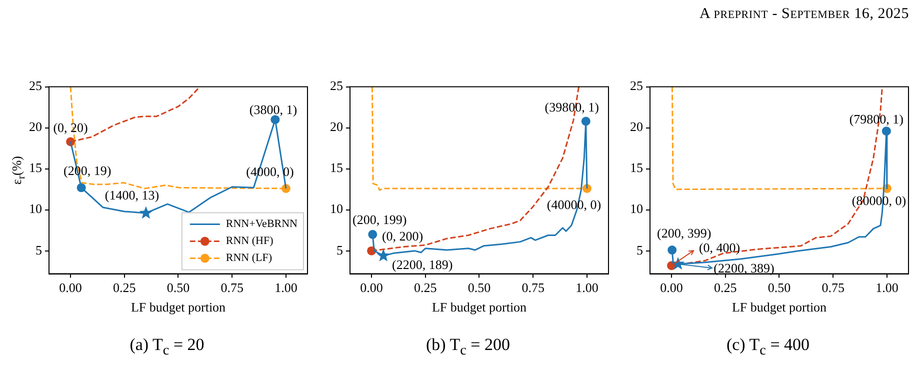  What do you see at coordinates (250, 241) in the screenshot?
I see `legend-label: RNN (HF)` at bounding box center [250, 241].